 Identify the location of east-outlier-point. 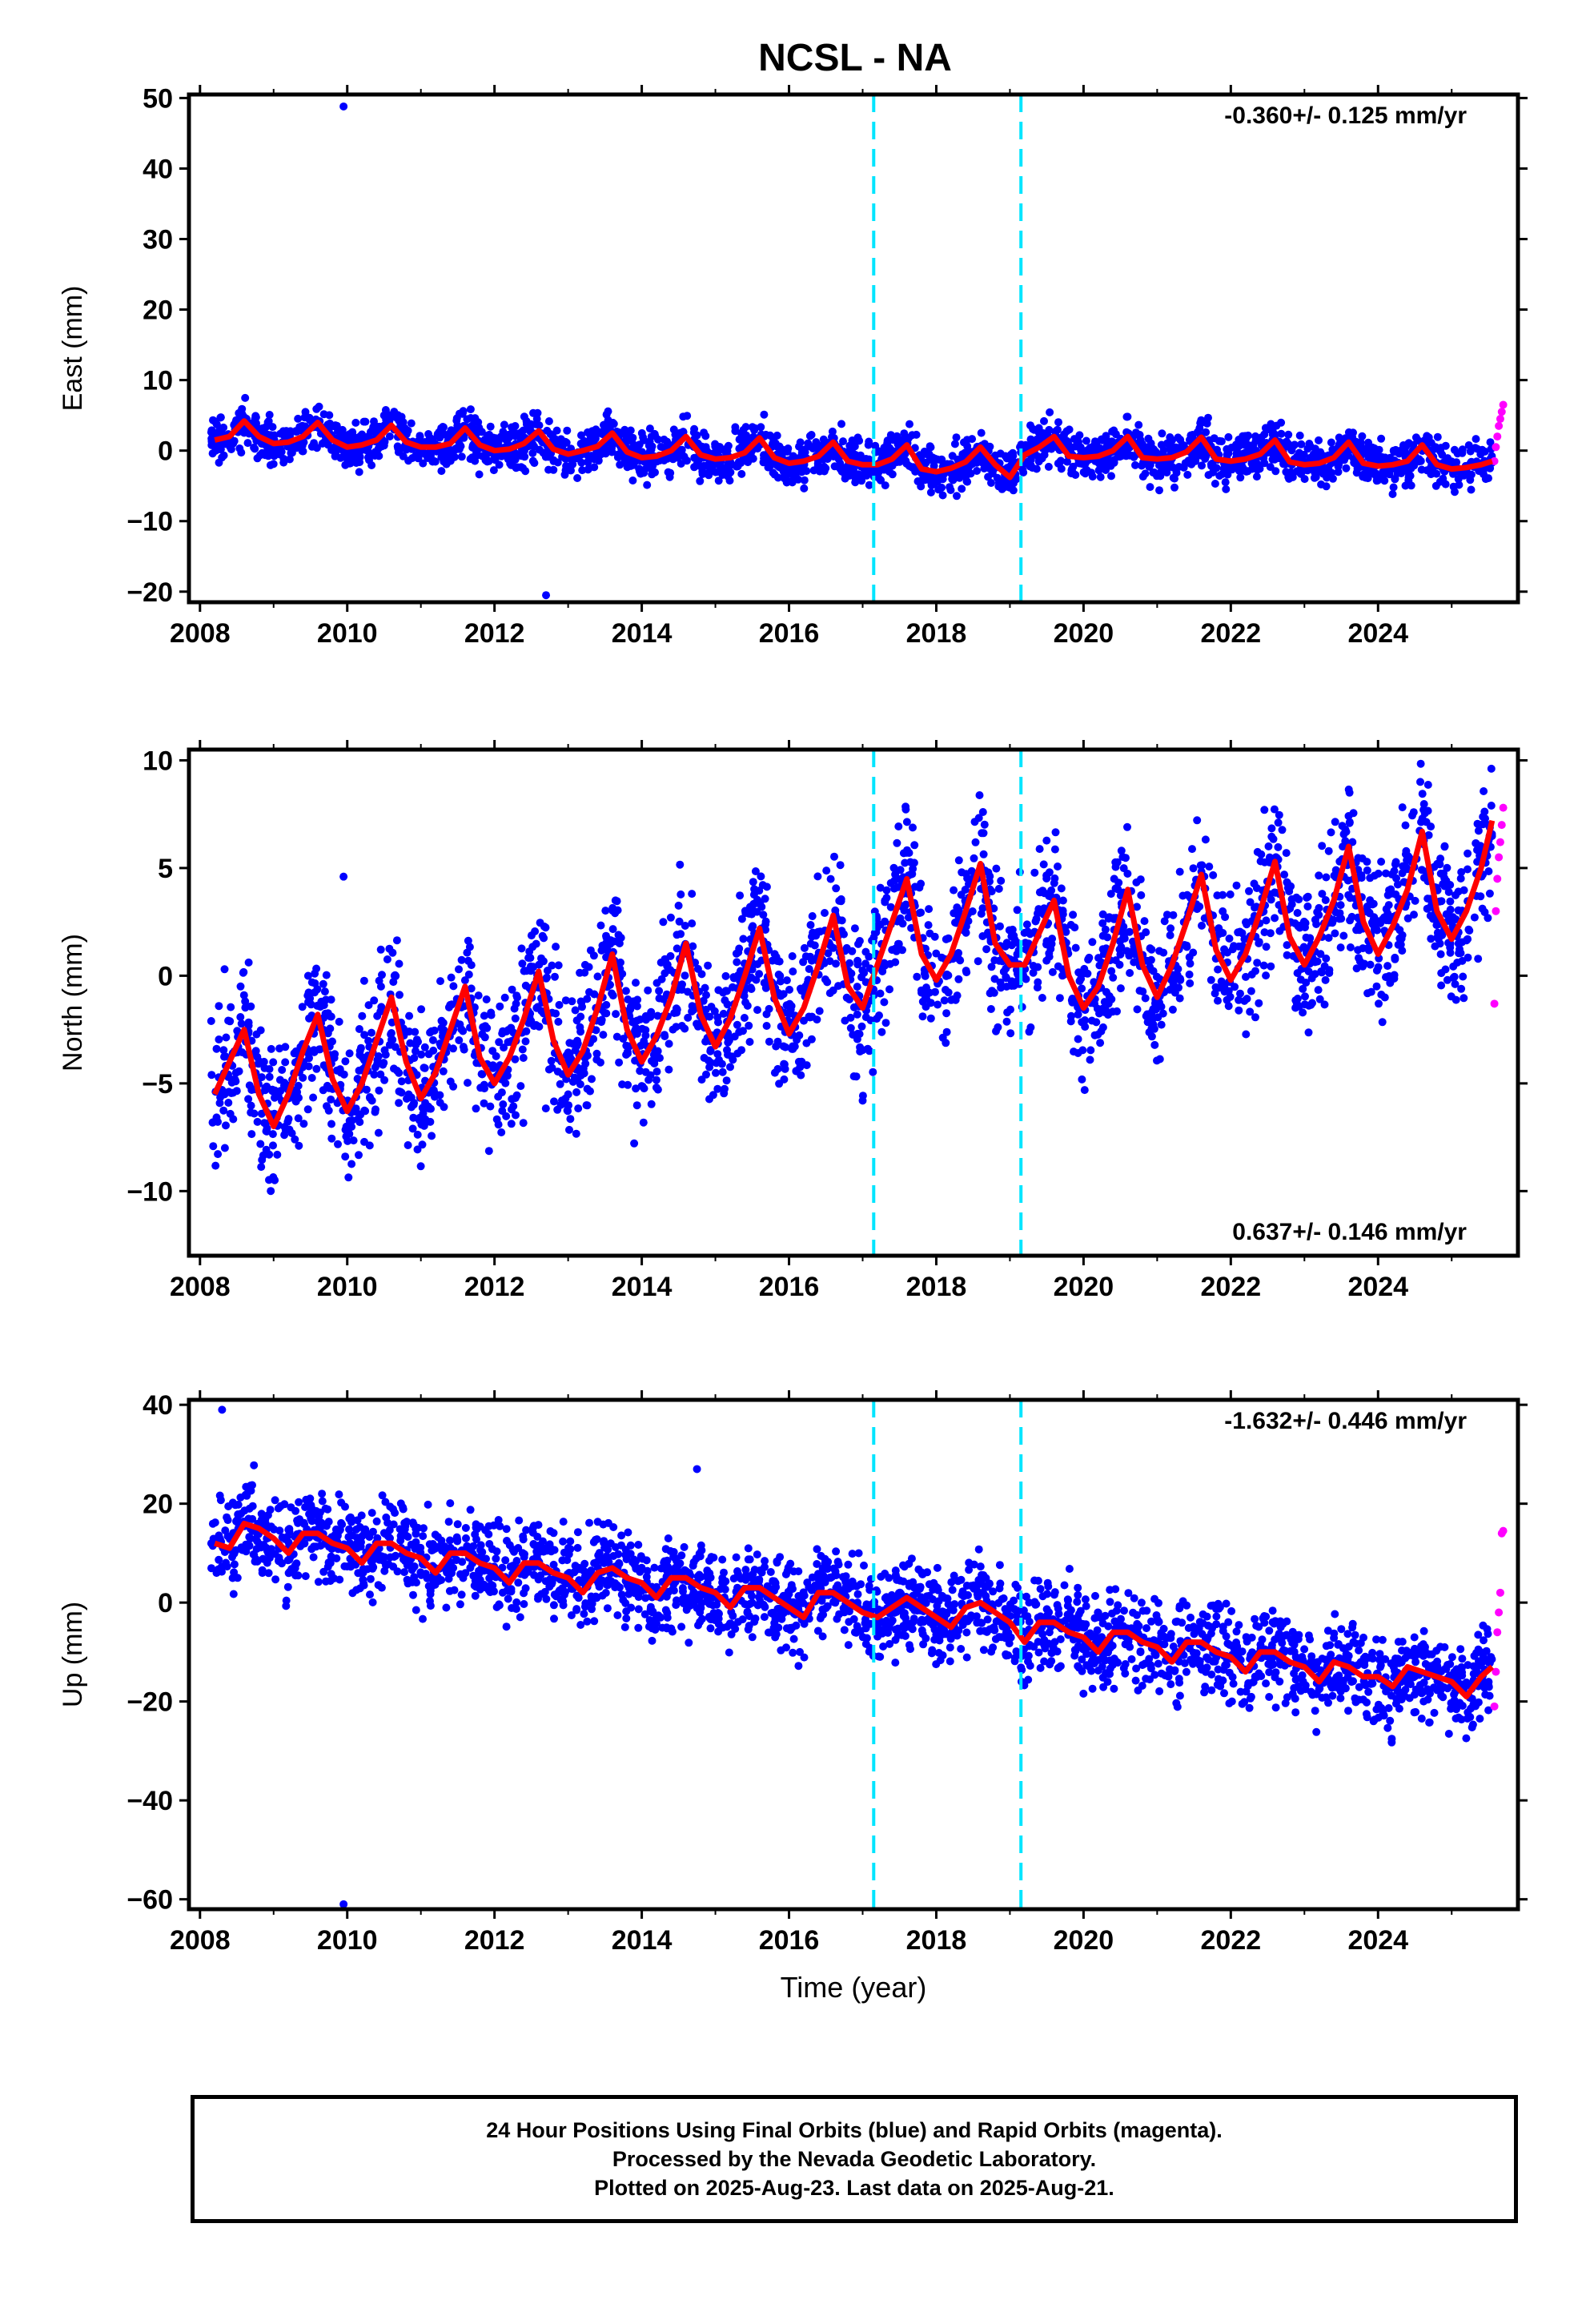
(343, 106).